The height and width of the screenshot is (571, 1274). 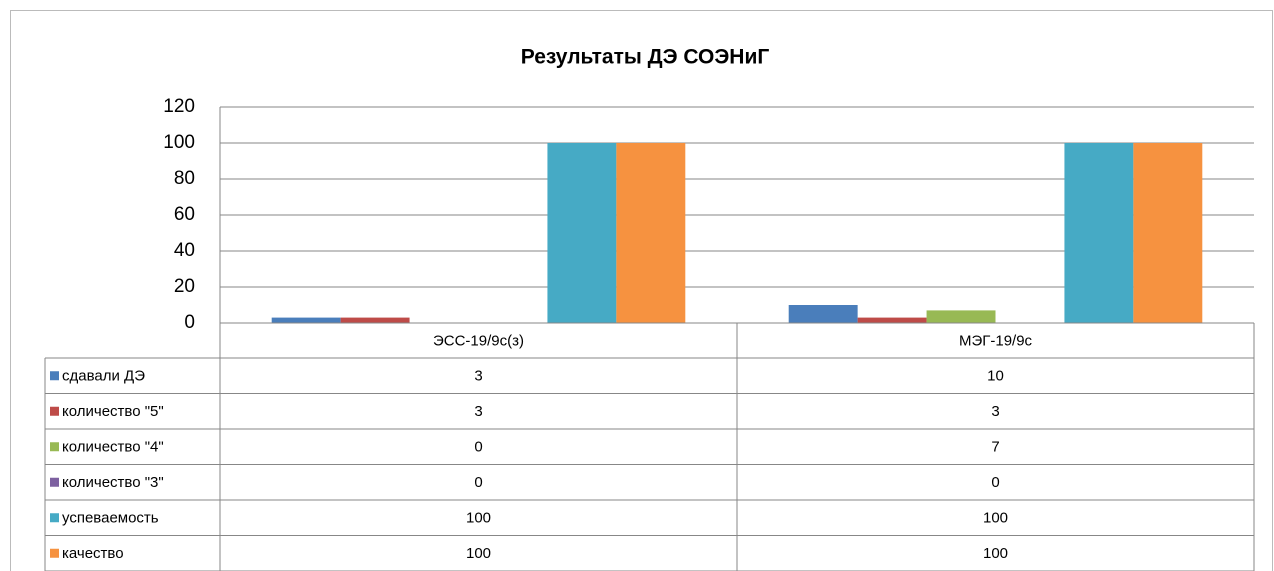 What do you see at coordinates (113, 411) in the screenshot?
I see `legend-label: количество "5"` at bounding box center [113, 411].